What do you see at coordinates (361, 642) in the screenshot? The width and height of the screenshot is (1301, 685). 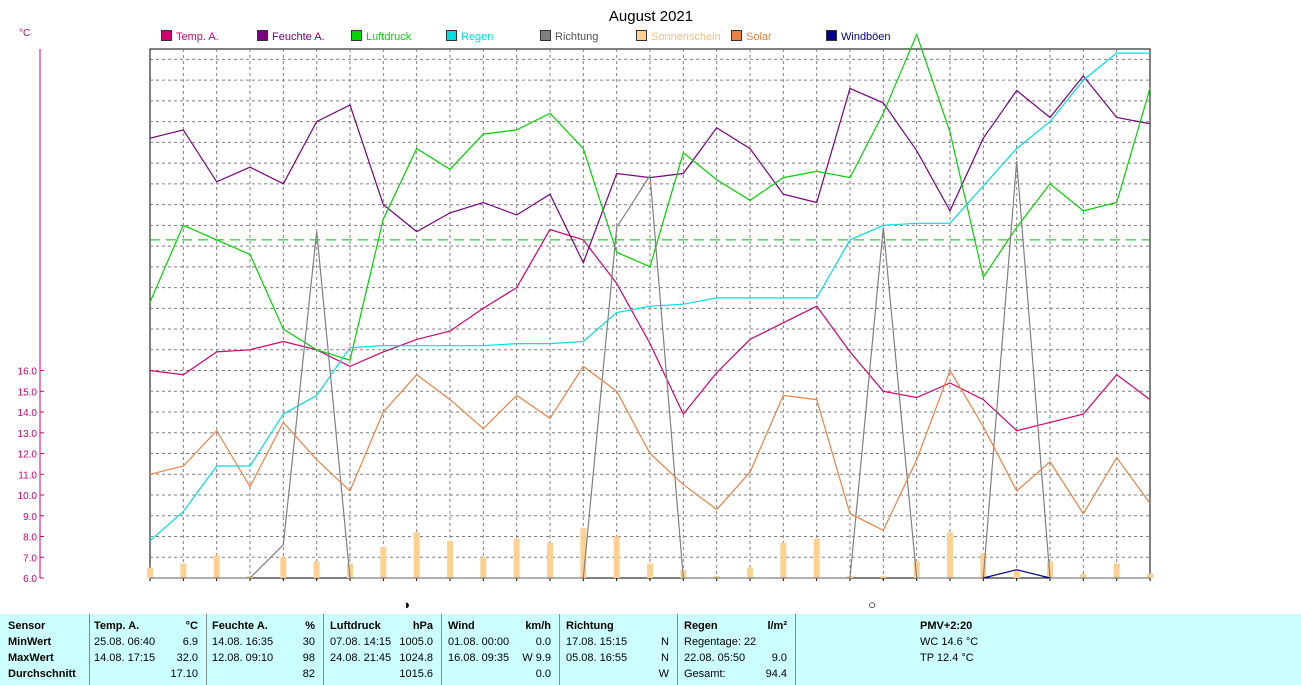 I see `stats-luftdruck-min-time: 07.08. 14:15` at bounding box center [361, 642].